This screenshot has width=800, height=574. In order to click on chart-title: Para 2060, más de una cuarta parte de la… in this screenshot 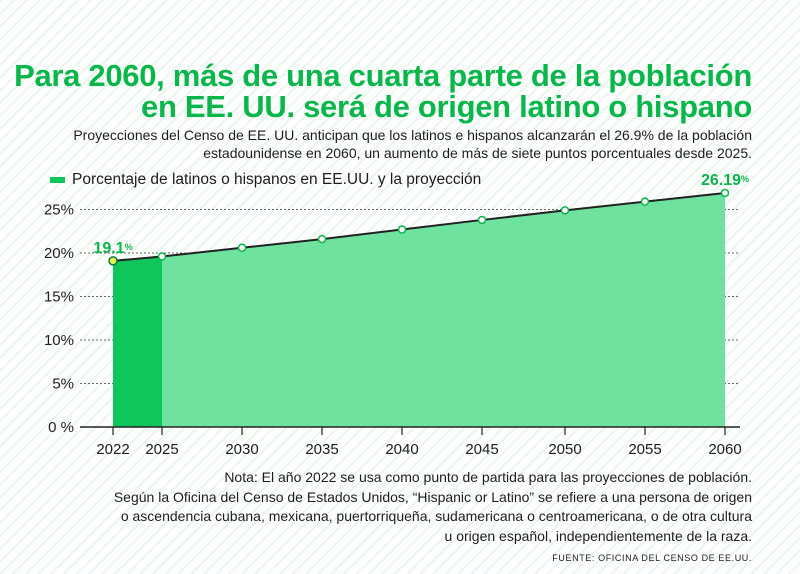, I will do `click(382, 91)`.